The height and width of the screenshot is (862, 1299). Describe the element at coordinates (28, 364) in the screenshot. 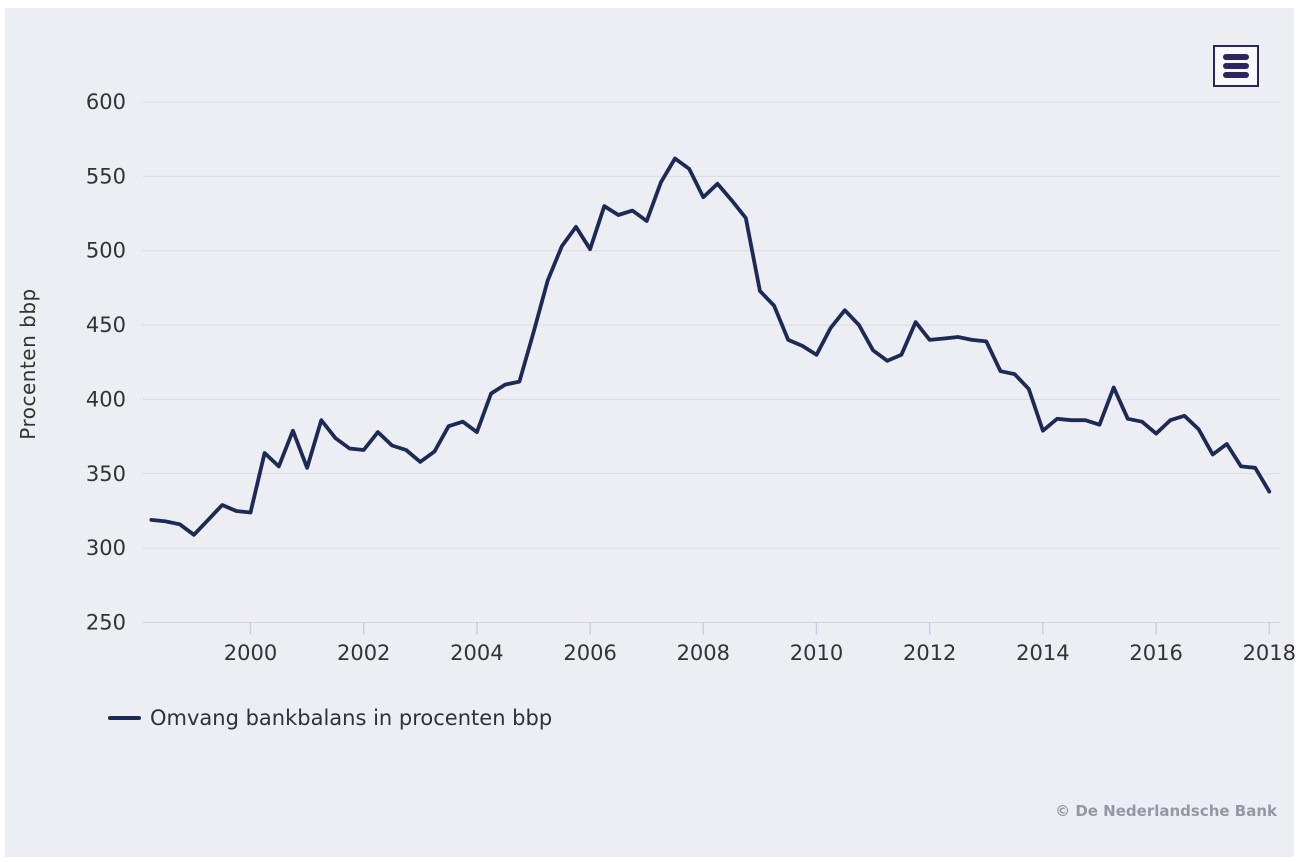

I see `y-axis-title: Procenten bbp` at that location.